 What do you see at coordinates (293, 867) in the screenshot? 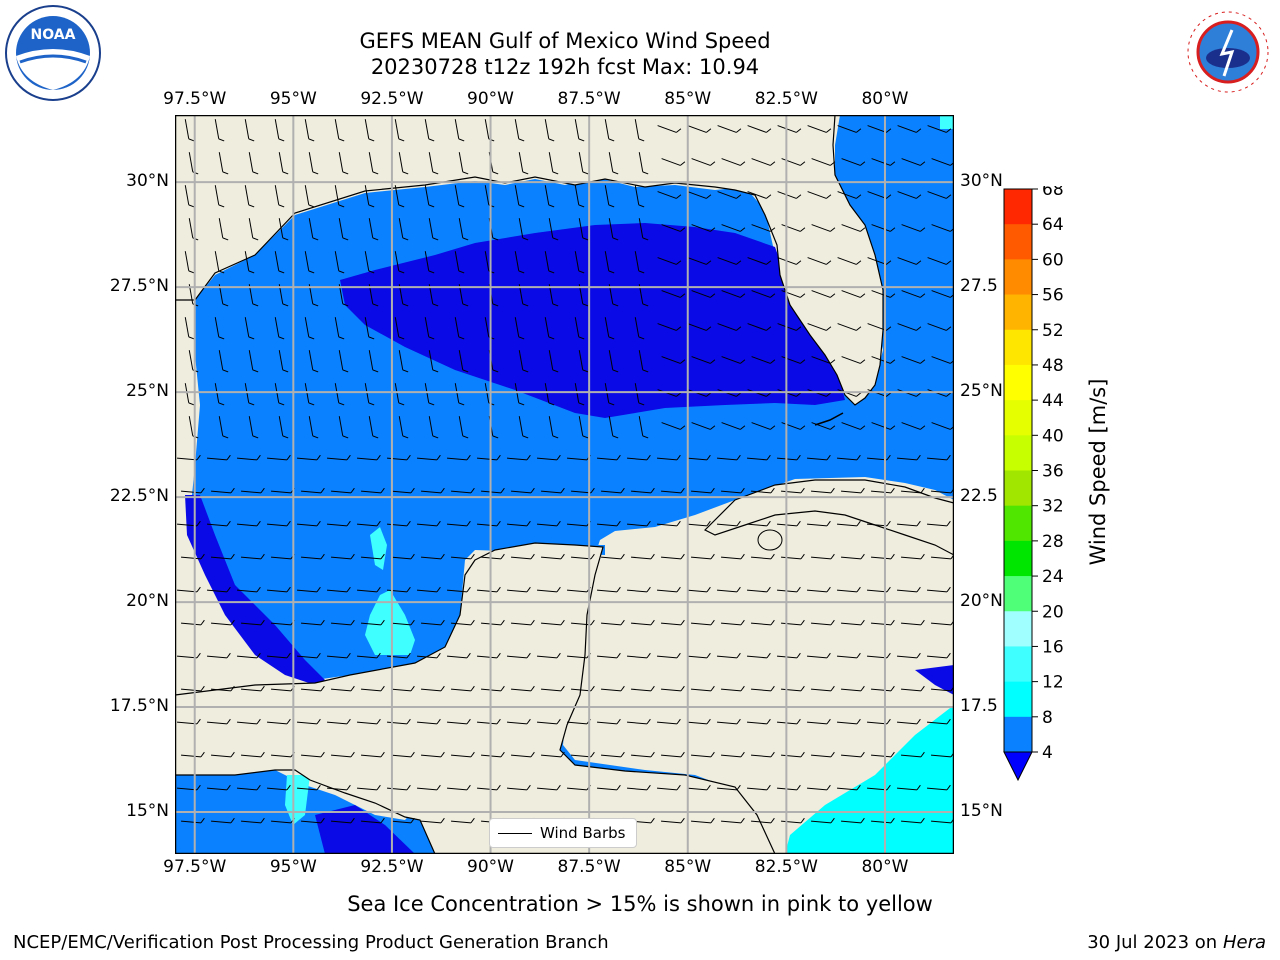
I see `x-tick-bottom-1: 95°W` at bounding box center [293, 867].